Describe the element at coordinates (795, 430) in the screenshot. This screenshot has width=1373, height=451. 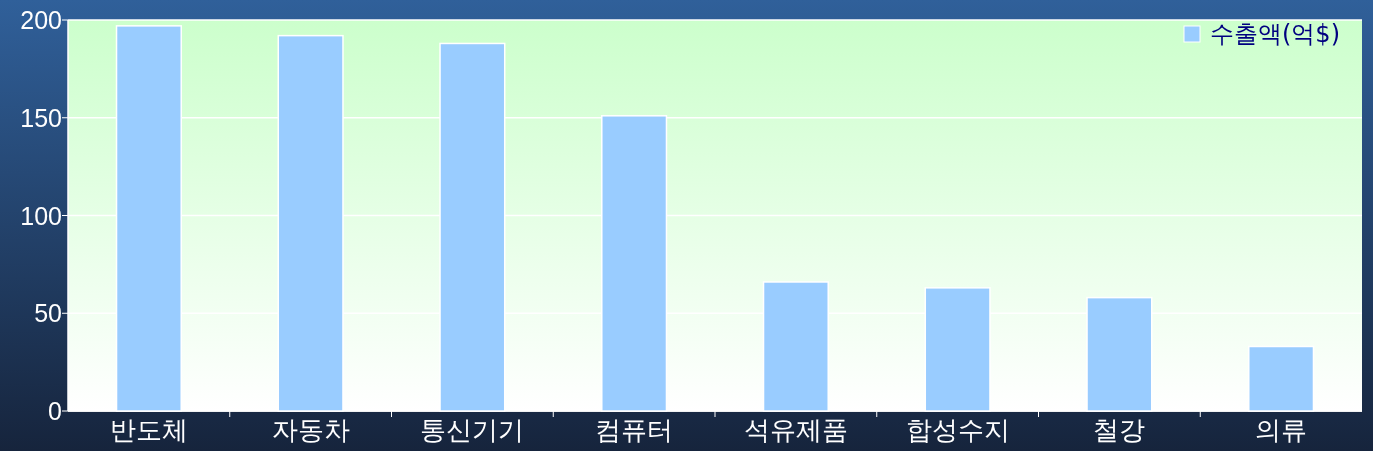
I see `x-tick-label: 석유제품` at that location.